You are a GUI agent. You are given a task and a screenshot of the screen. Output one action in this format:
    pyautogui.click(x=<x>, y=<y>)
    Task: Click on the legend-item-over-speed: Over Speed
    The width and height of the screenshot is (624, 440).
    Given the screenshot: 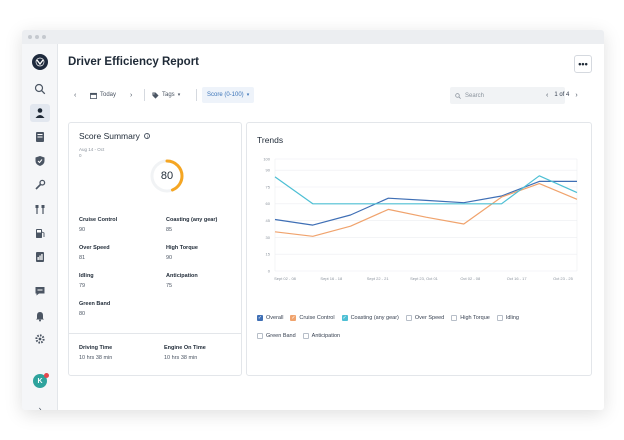 What is the action you would take?
    pyautogui.click(x=424, y=318)
    